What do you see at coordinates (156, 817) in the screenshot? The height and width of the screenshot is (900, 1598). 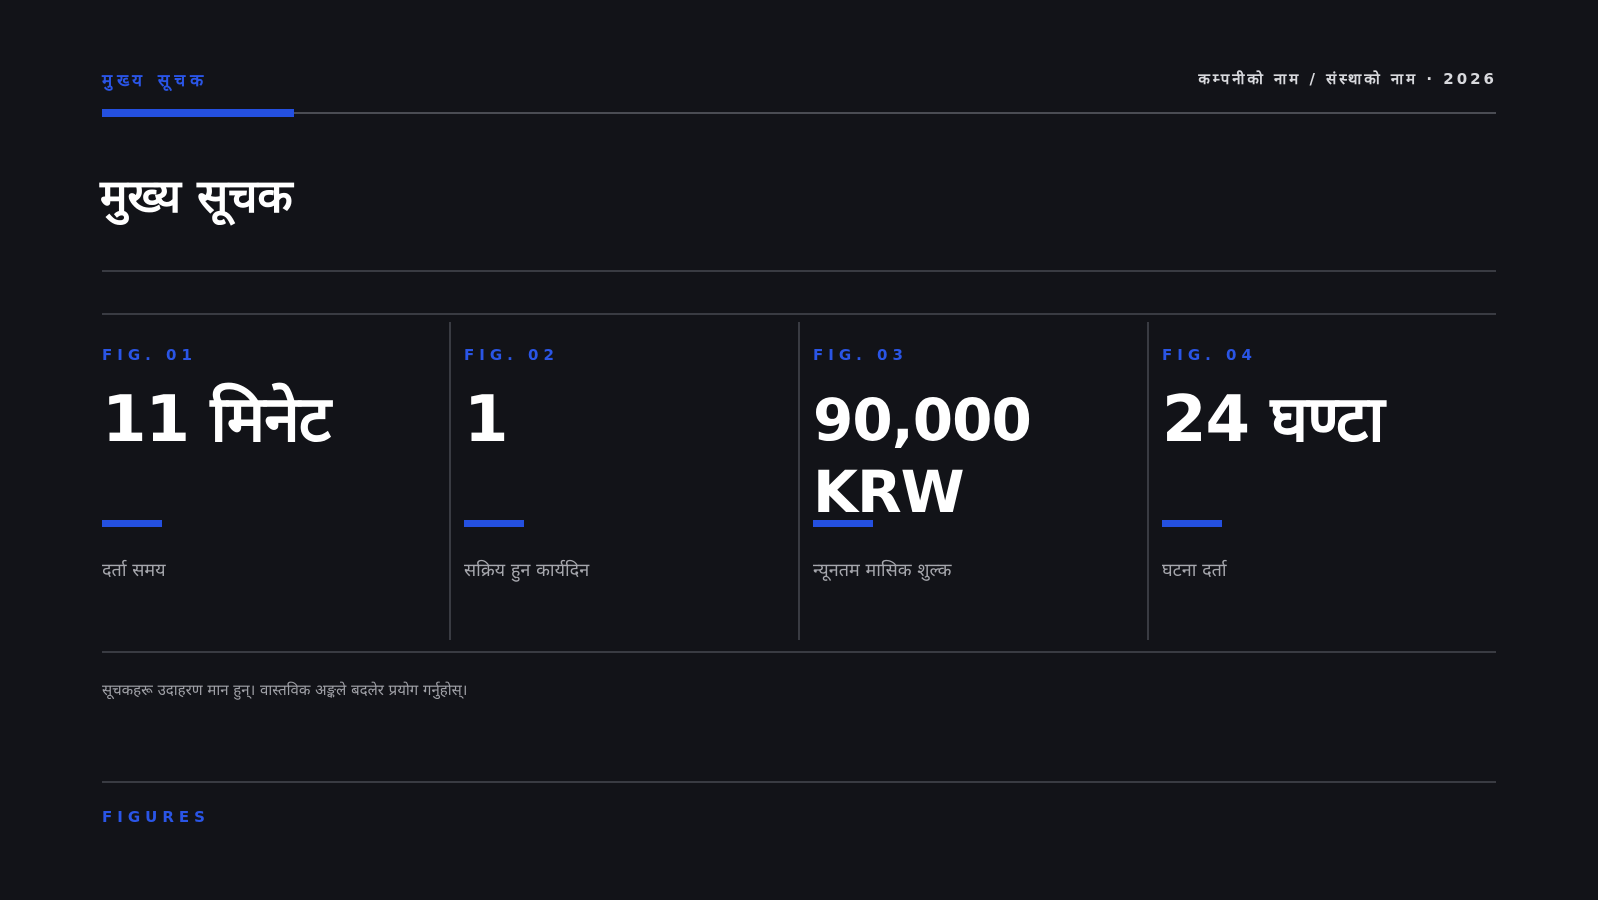 I see `footer-section-label: FIGURES` at bounding box center [156, 817].